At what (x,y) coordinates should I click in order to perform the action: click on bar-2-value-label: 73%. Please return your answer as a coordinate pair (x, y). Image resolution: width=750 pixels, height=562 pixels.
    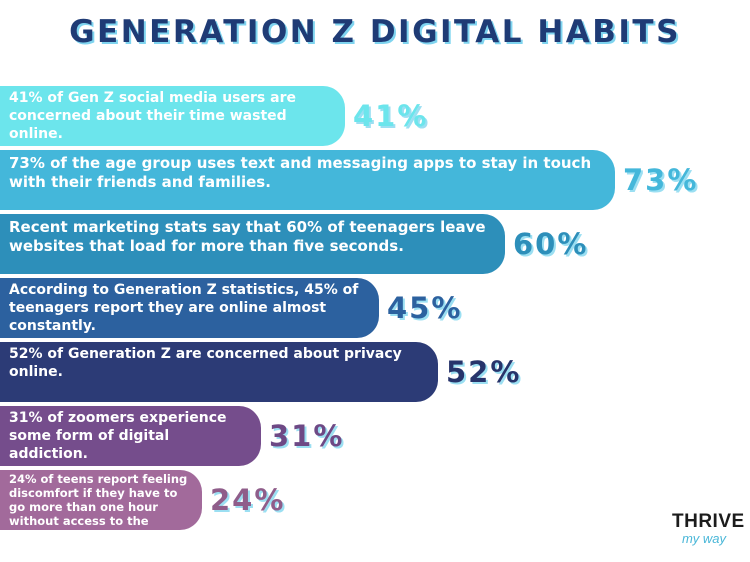
    Looking at the image, I should click on (661, 180).